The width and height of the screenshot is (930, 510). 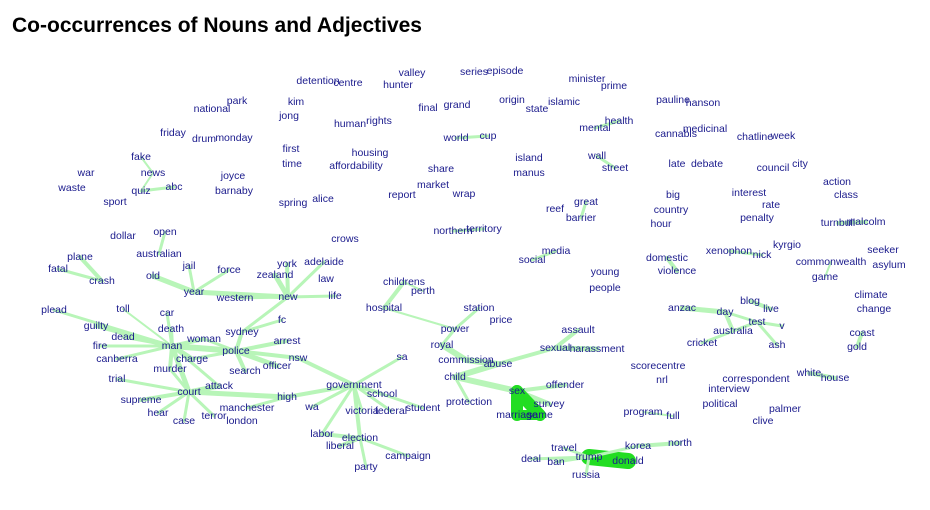 I want to click on node-crows: crows, so click(x=344, y=239).